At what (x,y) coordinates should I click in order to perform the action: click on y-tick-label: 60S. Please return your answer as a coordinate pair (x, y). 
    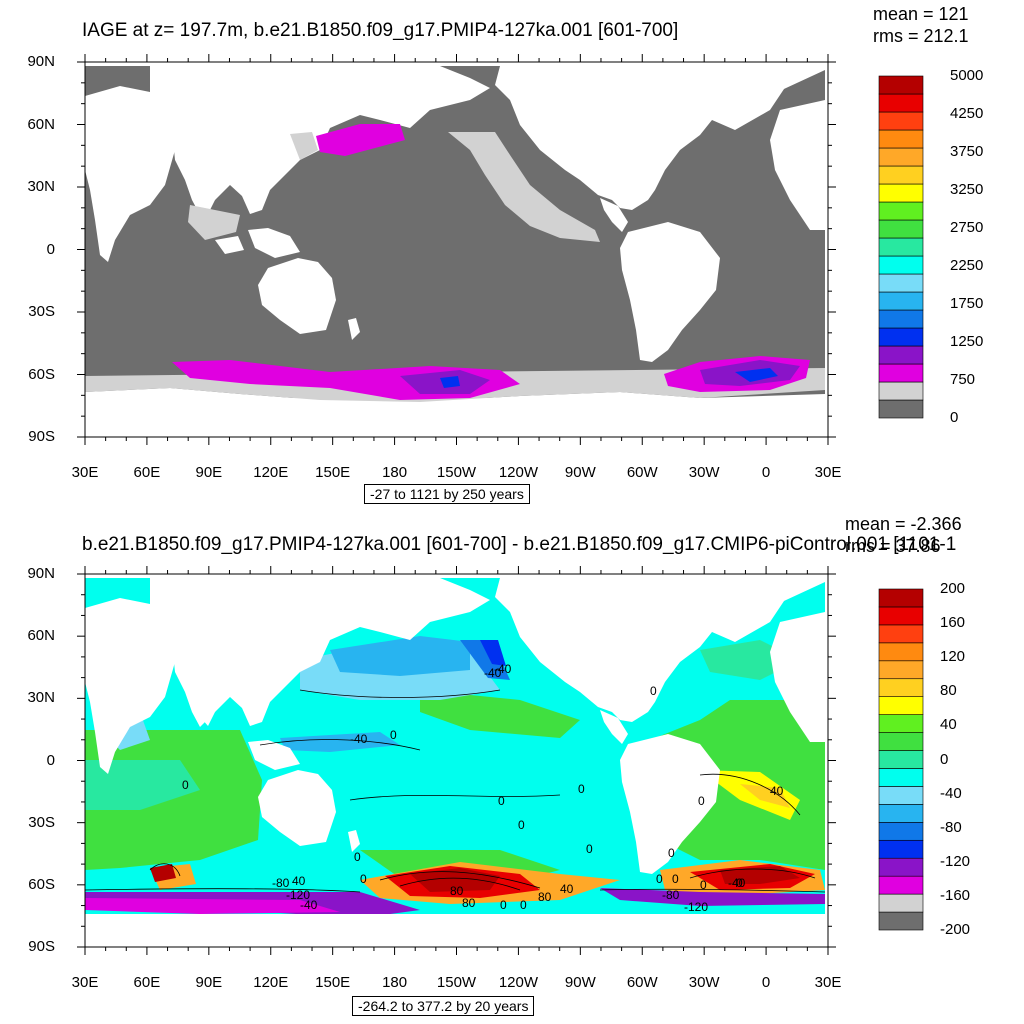
    Looking at the image, I should click on (41, 884).